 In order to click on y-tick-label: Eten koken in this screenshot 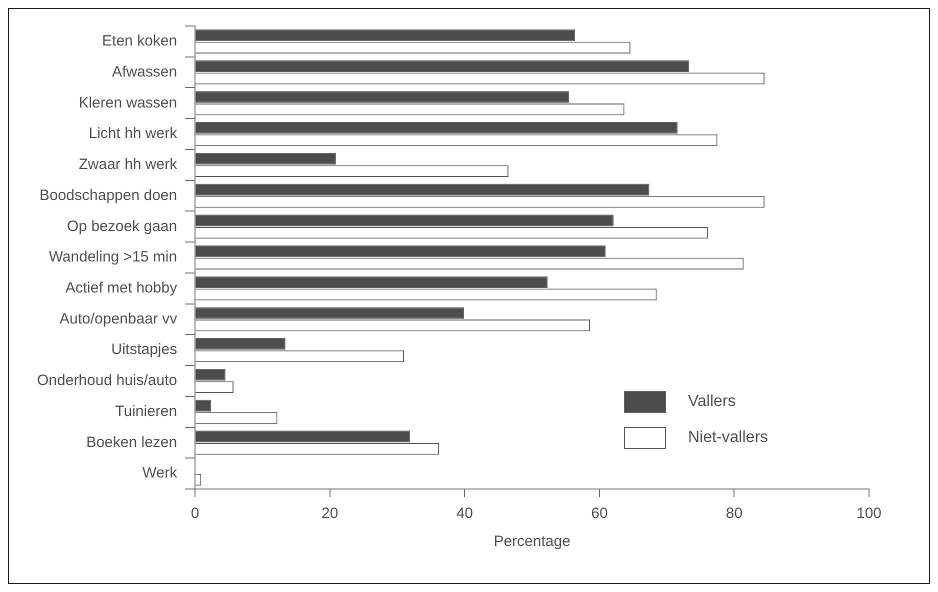, I will do `click(140, 41)`.